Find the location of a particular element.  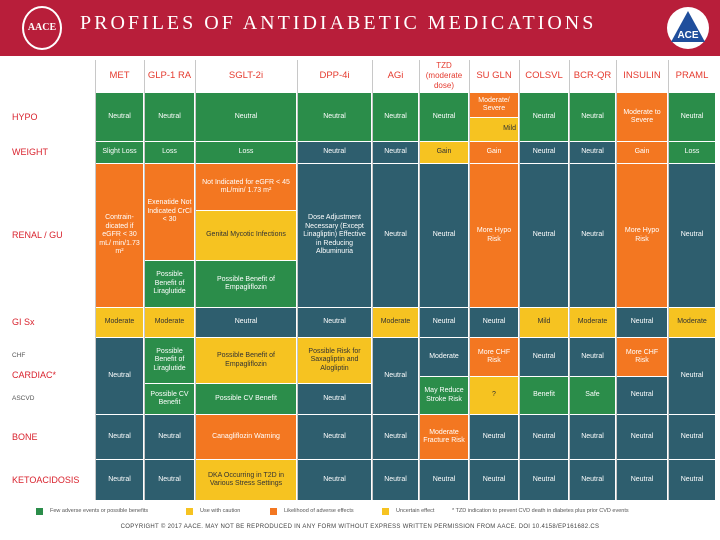

cell-chf-glp1: Possible Benefit of Liraglutide is located at coordinates (169, 360).